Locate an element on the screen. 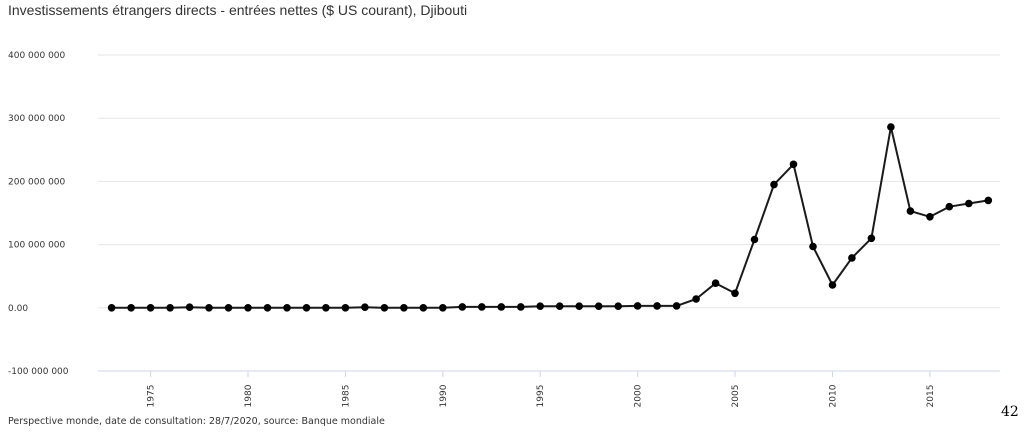 This screenshot has height=436, width=1027. y-tick-label: 100 000 000 is located at coordinates (37, 246).